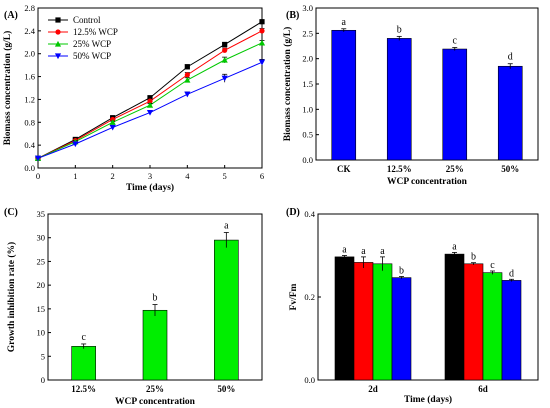 This screenshot has height=408, width=550. I want to click on panel-b-ytick-label: 2.0, so click(307, 59).